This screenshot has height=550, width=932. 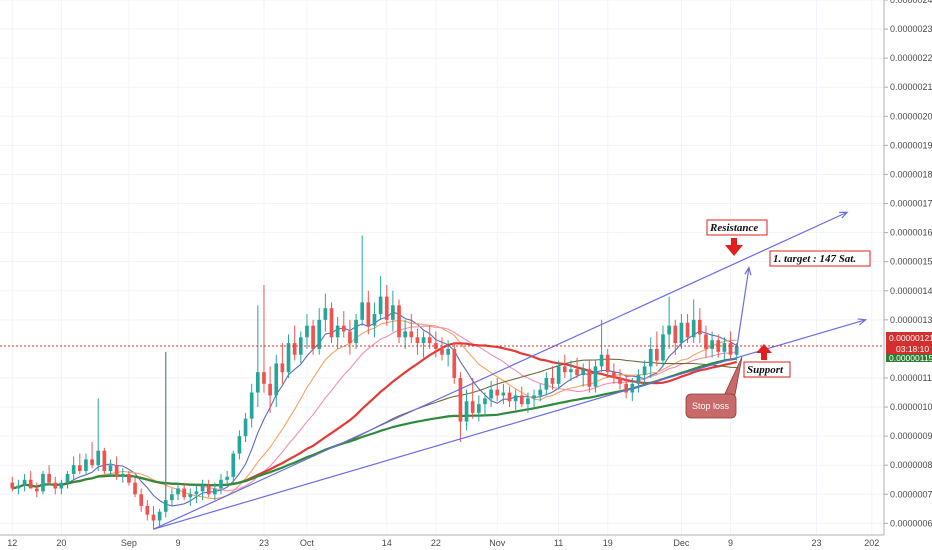 I want to click on stop-loss-label: Stop loss, so click(x=711, y=406).